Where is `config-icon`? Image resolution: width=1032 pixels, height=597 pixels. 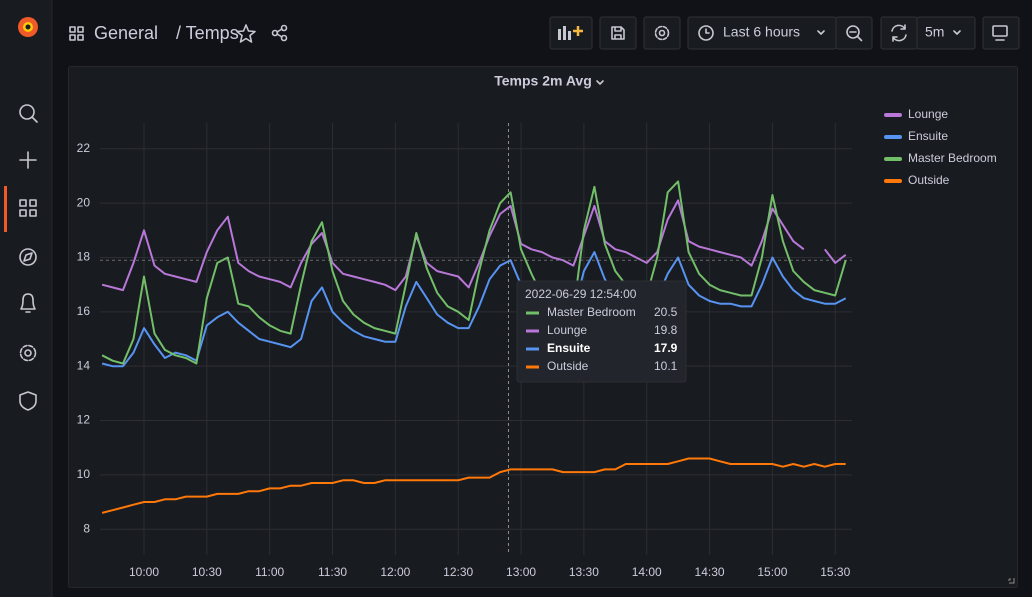 config-icon is located at coordinates (28, 353).